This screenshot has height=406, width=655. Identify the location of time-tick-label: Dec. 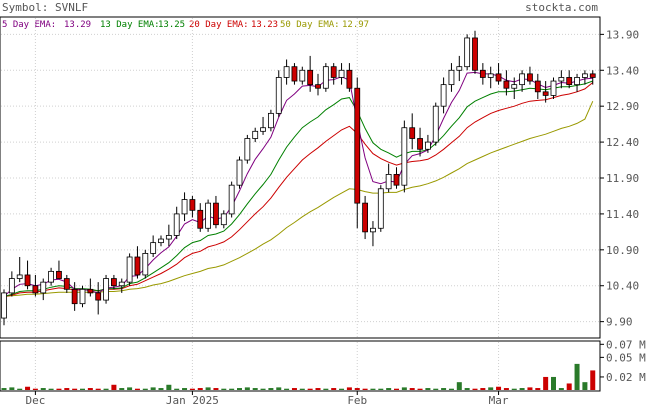
(35, 400).